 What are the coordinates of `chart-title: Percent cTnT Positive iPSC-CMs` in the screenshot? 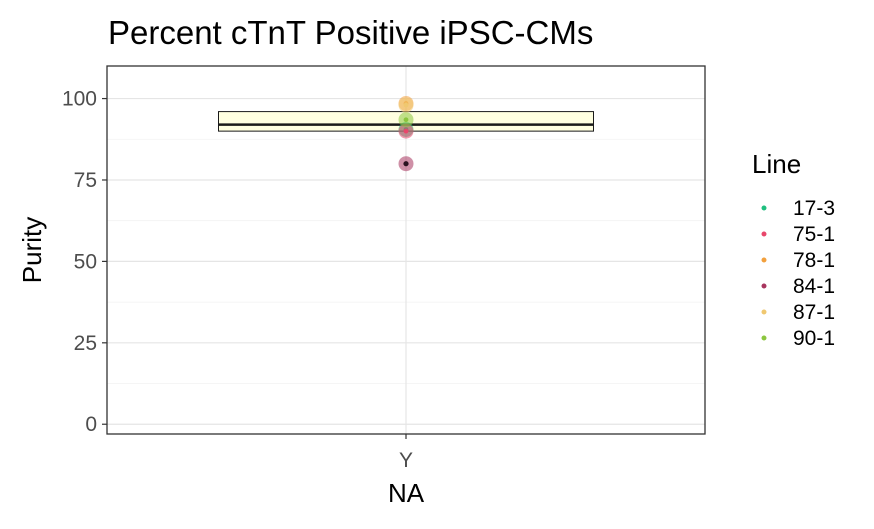 It's located at (350, 32).